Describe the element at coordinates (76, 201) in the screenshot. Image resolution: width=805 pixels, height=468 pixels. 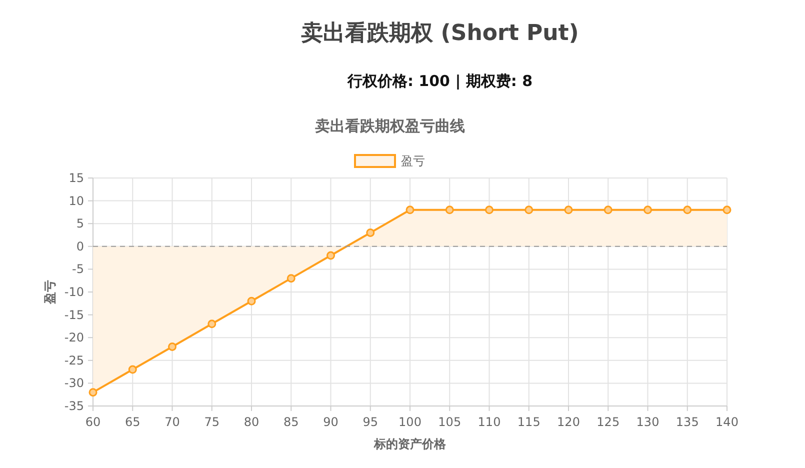
I see `y-tick-label: 10` at that location.